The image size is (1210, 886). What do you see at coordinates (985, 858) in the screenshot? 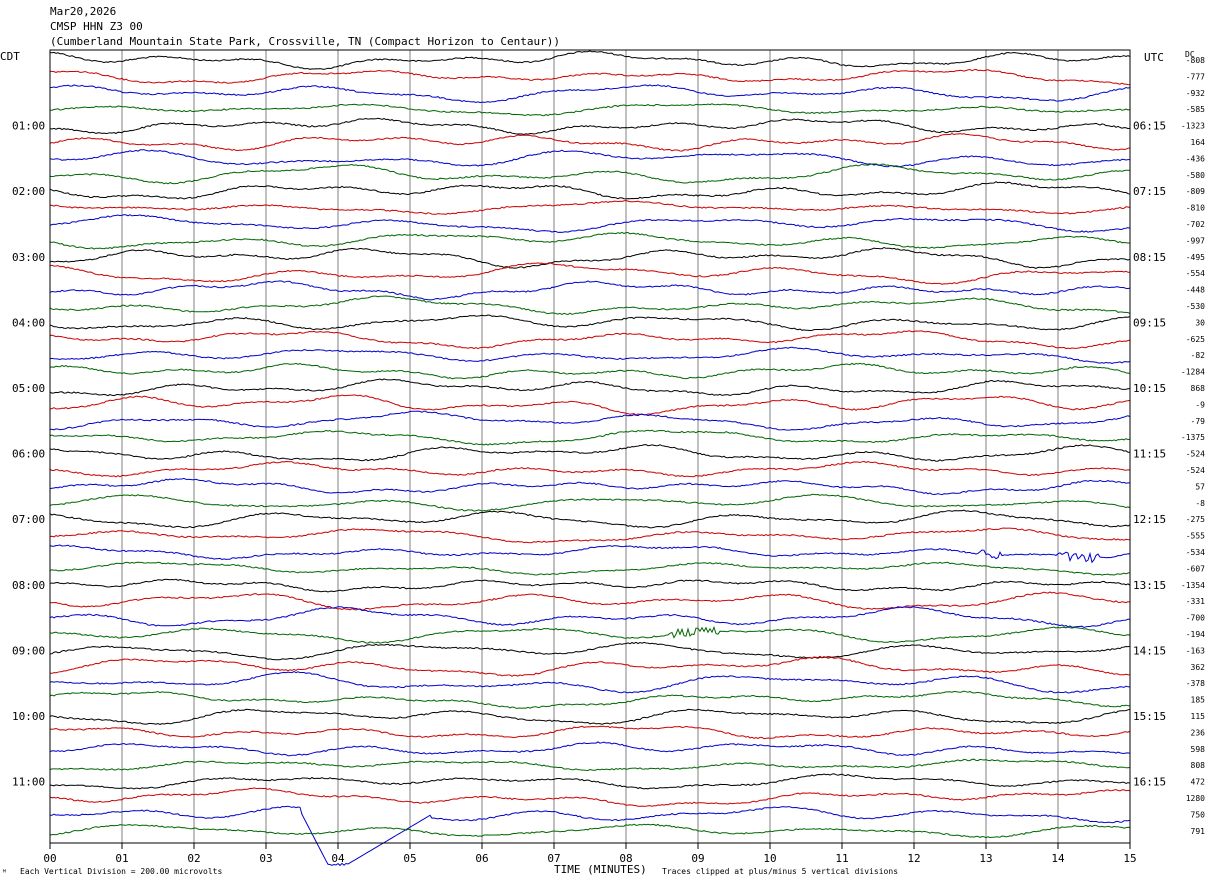
I see `x-tick-label: 13` at bounding box center [985, 858].